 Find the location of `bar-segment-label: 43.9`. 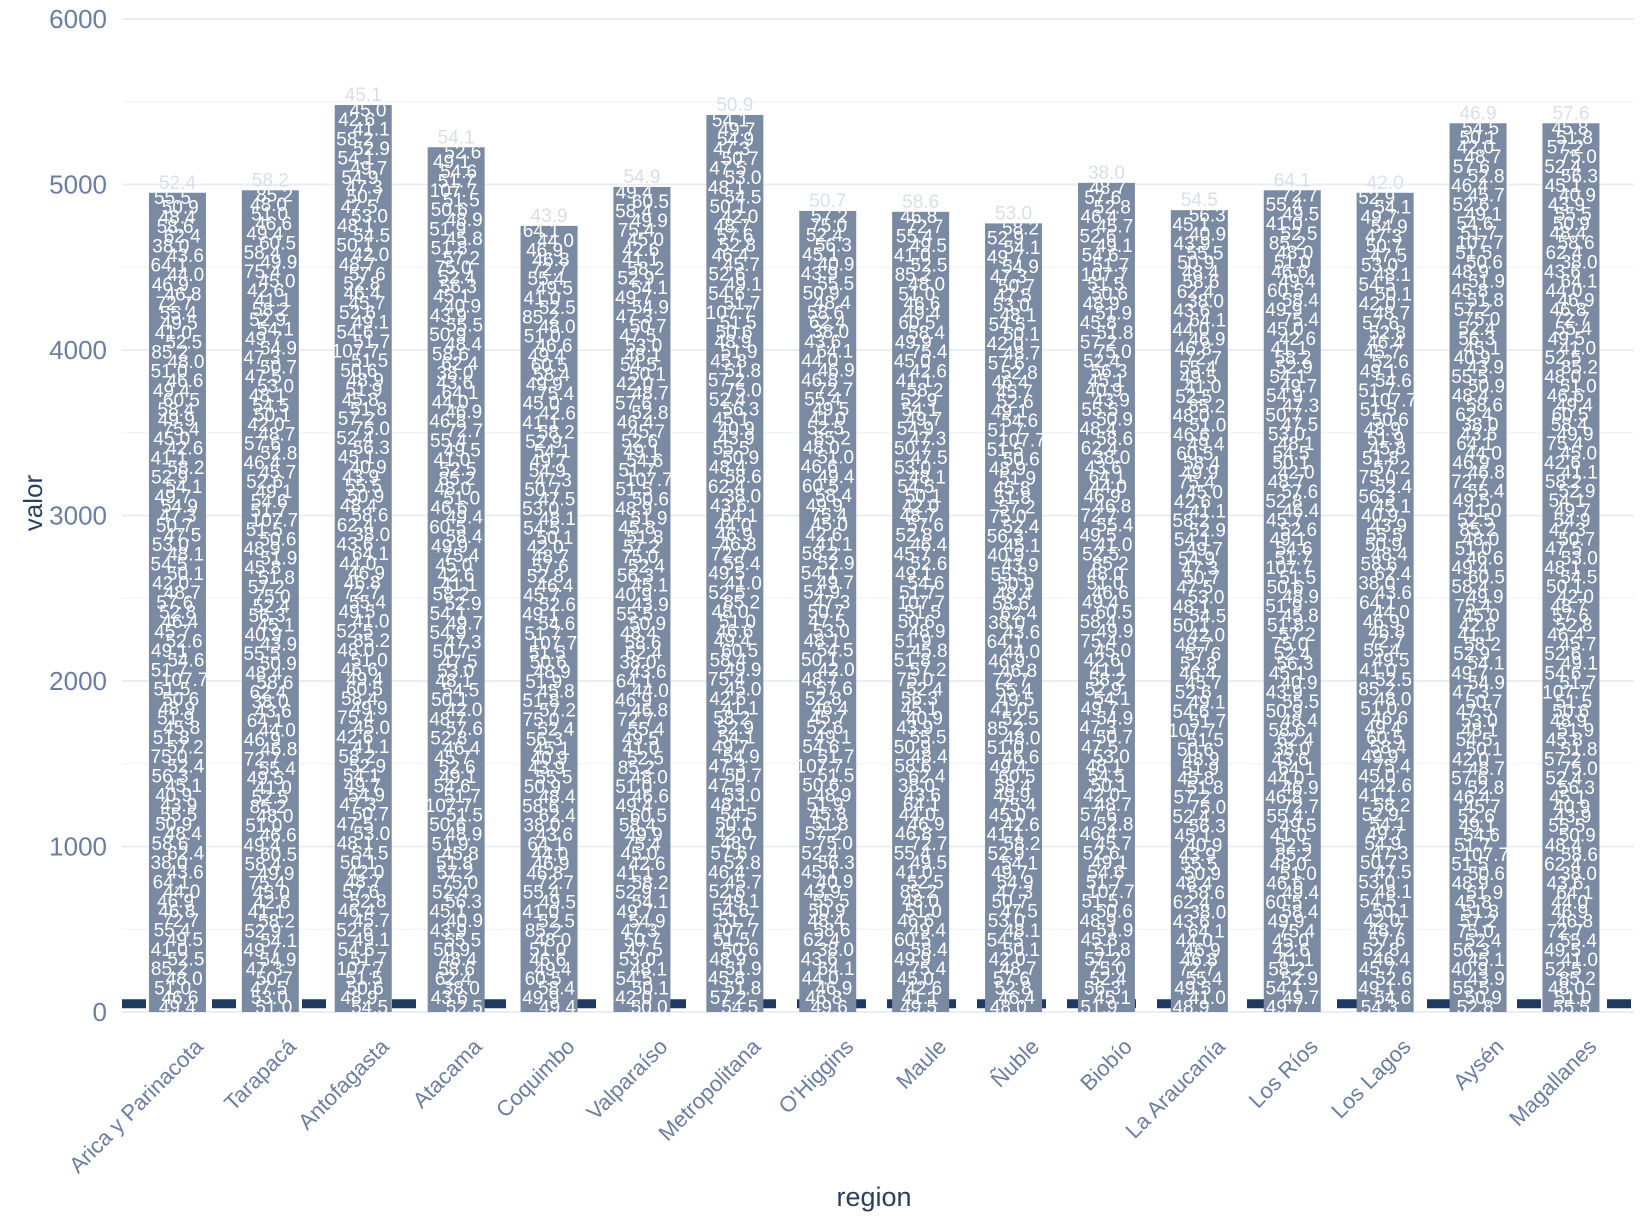

bar-segment-label: 43.9 is located at coordinates (1020, 565).